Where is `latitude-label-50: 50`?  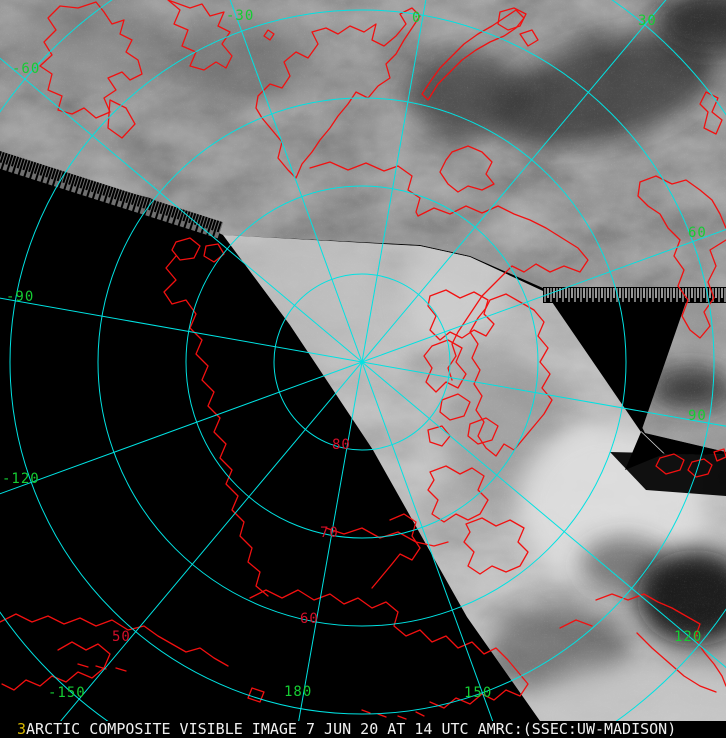
latitude-label-50: 50 is located at coordinates (121, 637).